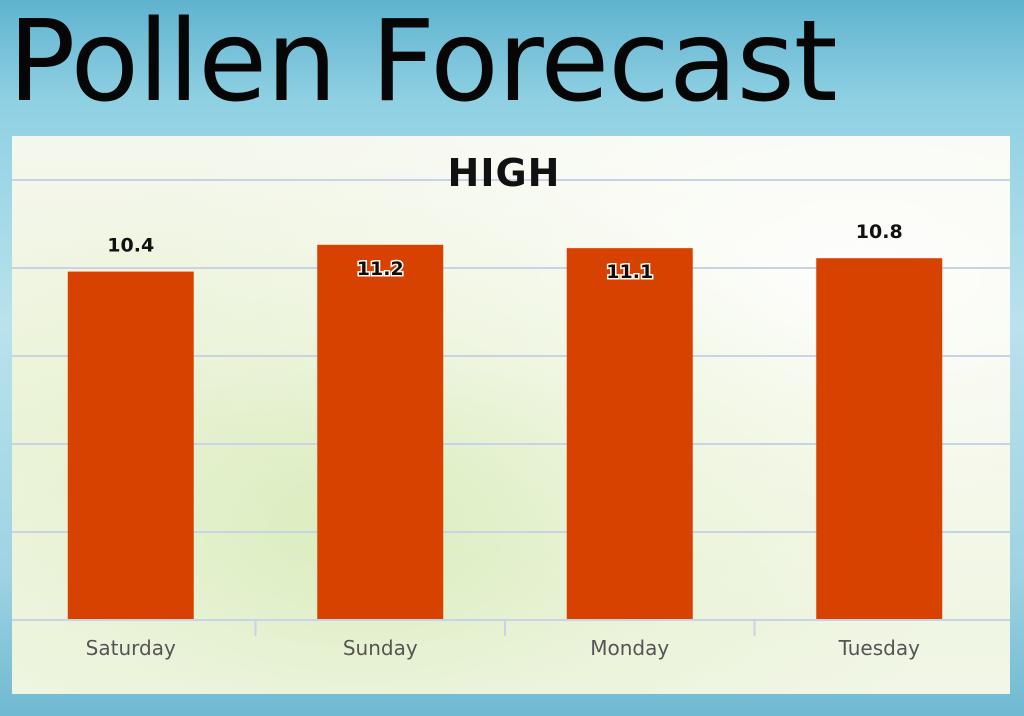  Describe the element at coordinates (629, 272) in the screenshot. I see `value-label-monday: 11.1` at that location.